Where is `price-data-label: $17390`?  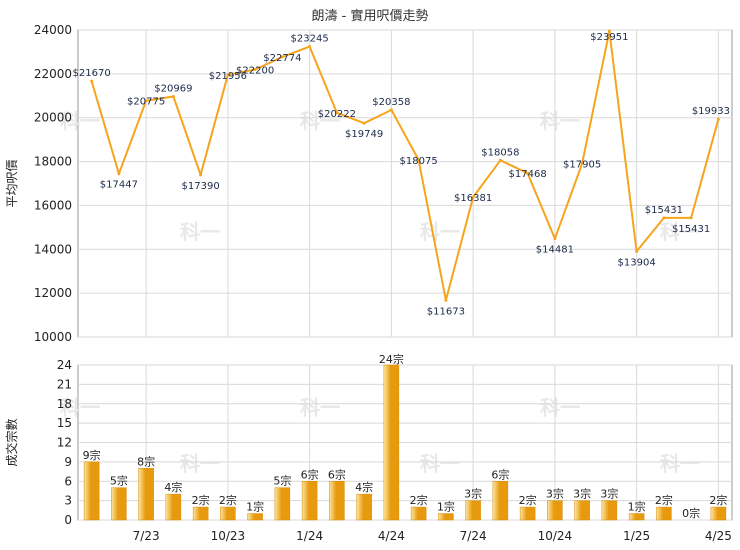
price-data-label: $17390 is located at coordinates (201, 186).